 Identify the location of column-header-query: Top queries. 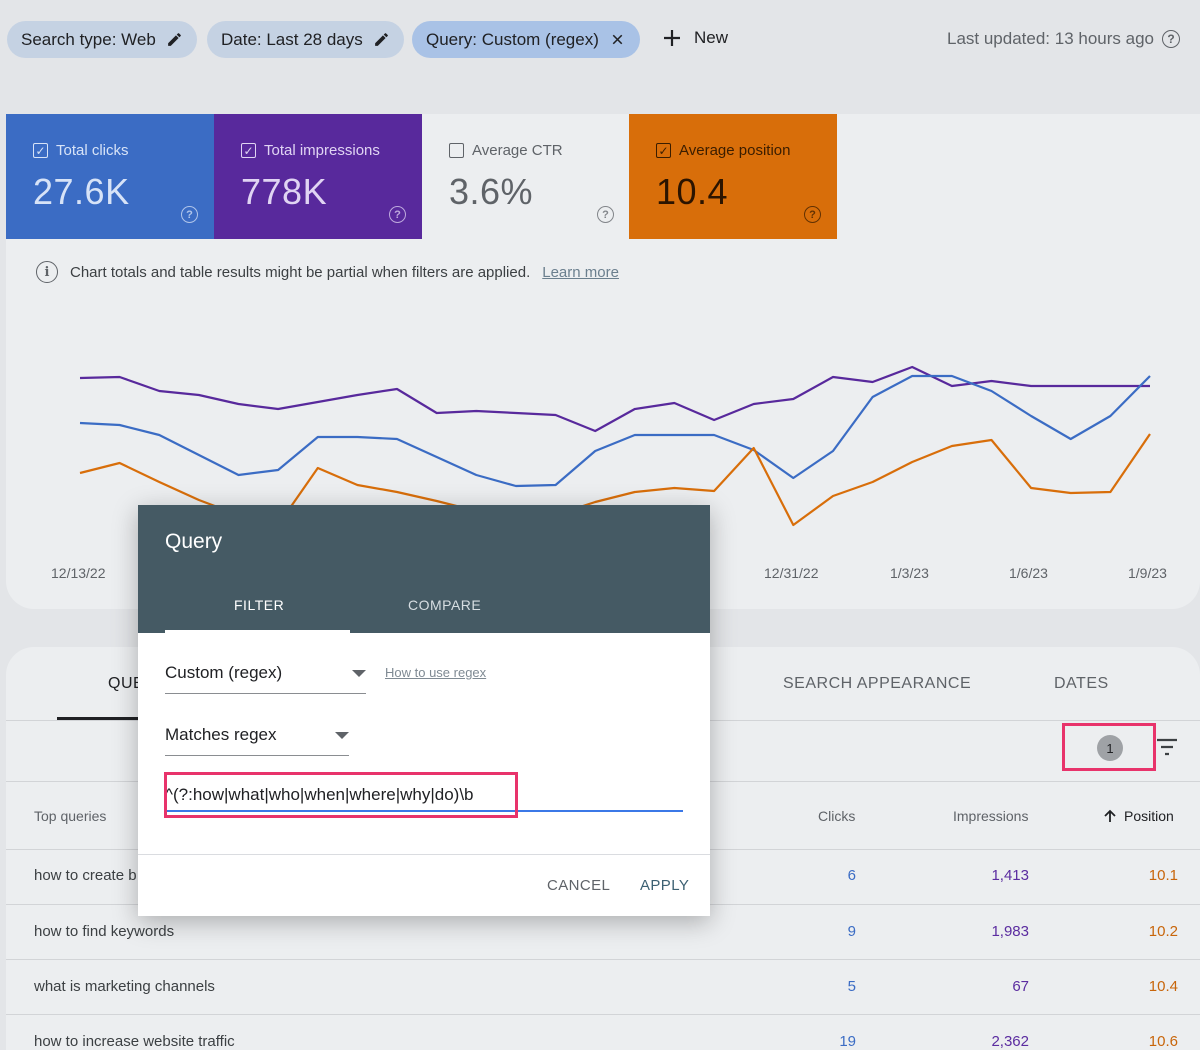
(70, 816).